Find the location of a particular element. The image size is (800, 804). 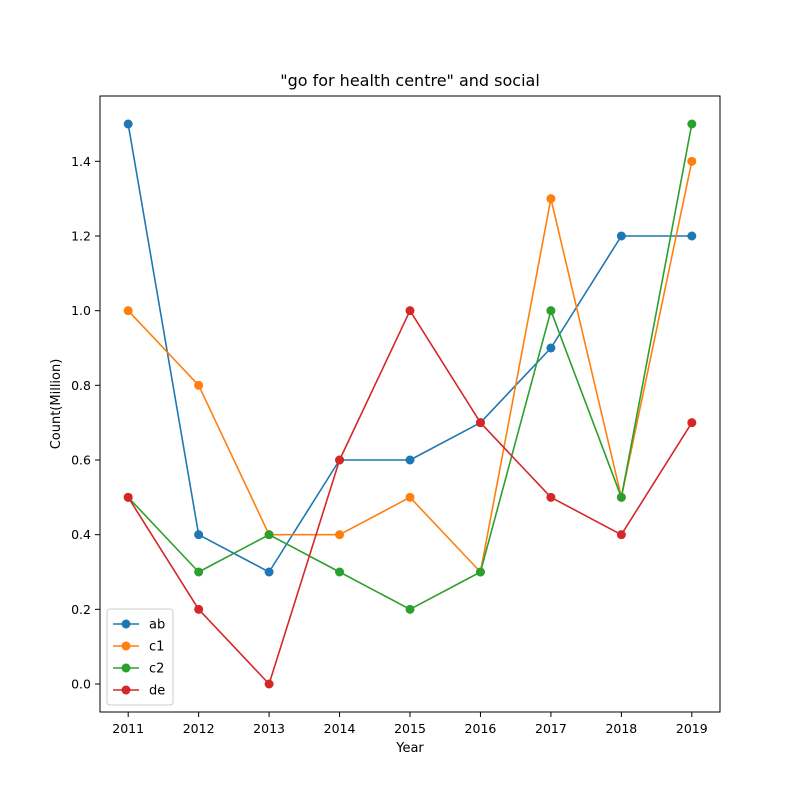

chart-title: "go for health centre" and social is located at coordinates (410, 80).